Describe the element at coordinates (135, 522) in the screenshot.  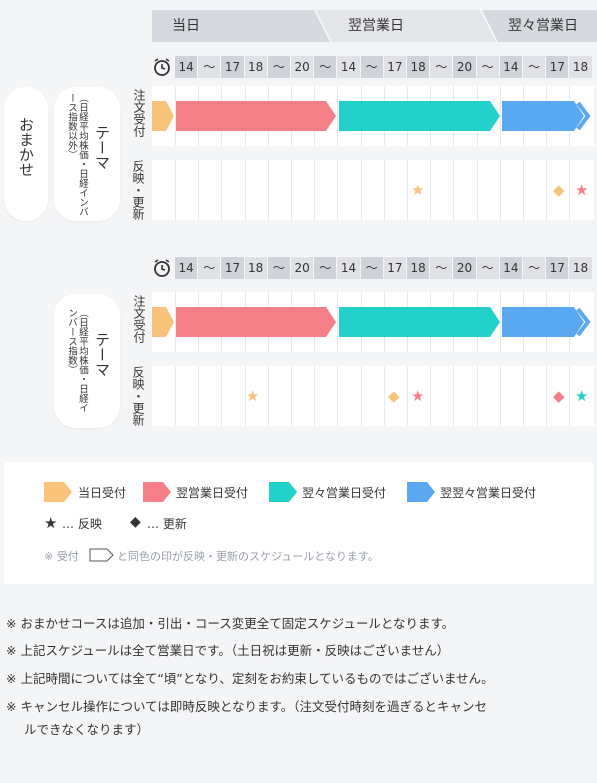
I see `diamond-icon: ◆` at that location.